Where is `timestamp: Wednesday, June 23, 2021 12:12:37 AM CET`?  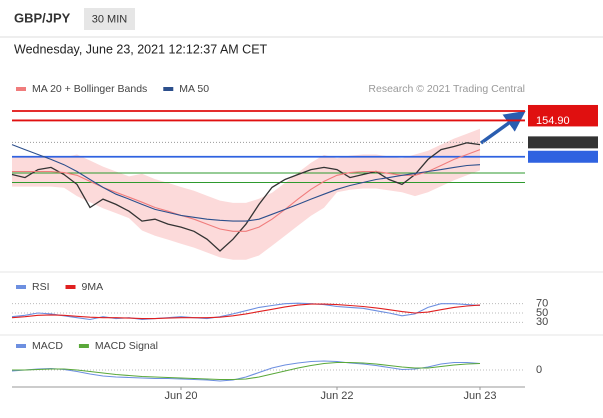
timestamp: Wednesday, June 23, 2021 12:12:37 AM CET is located at coordinates (141, 49).